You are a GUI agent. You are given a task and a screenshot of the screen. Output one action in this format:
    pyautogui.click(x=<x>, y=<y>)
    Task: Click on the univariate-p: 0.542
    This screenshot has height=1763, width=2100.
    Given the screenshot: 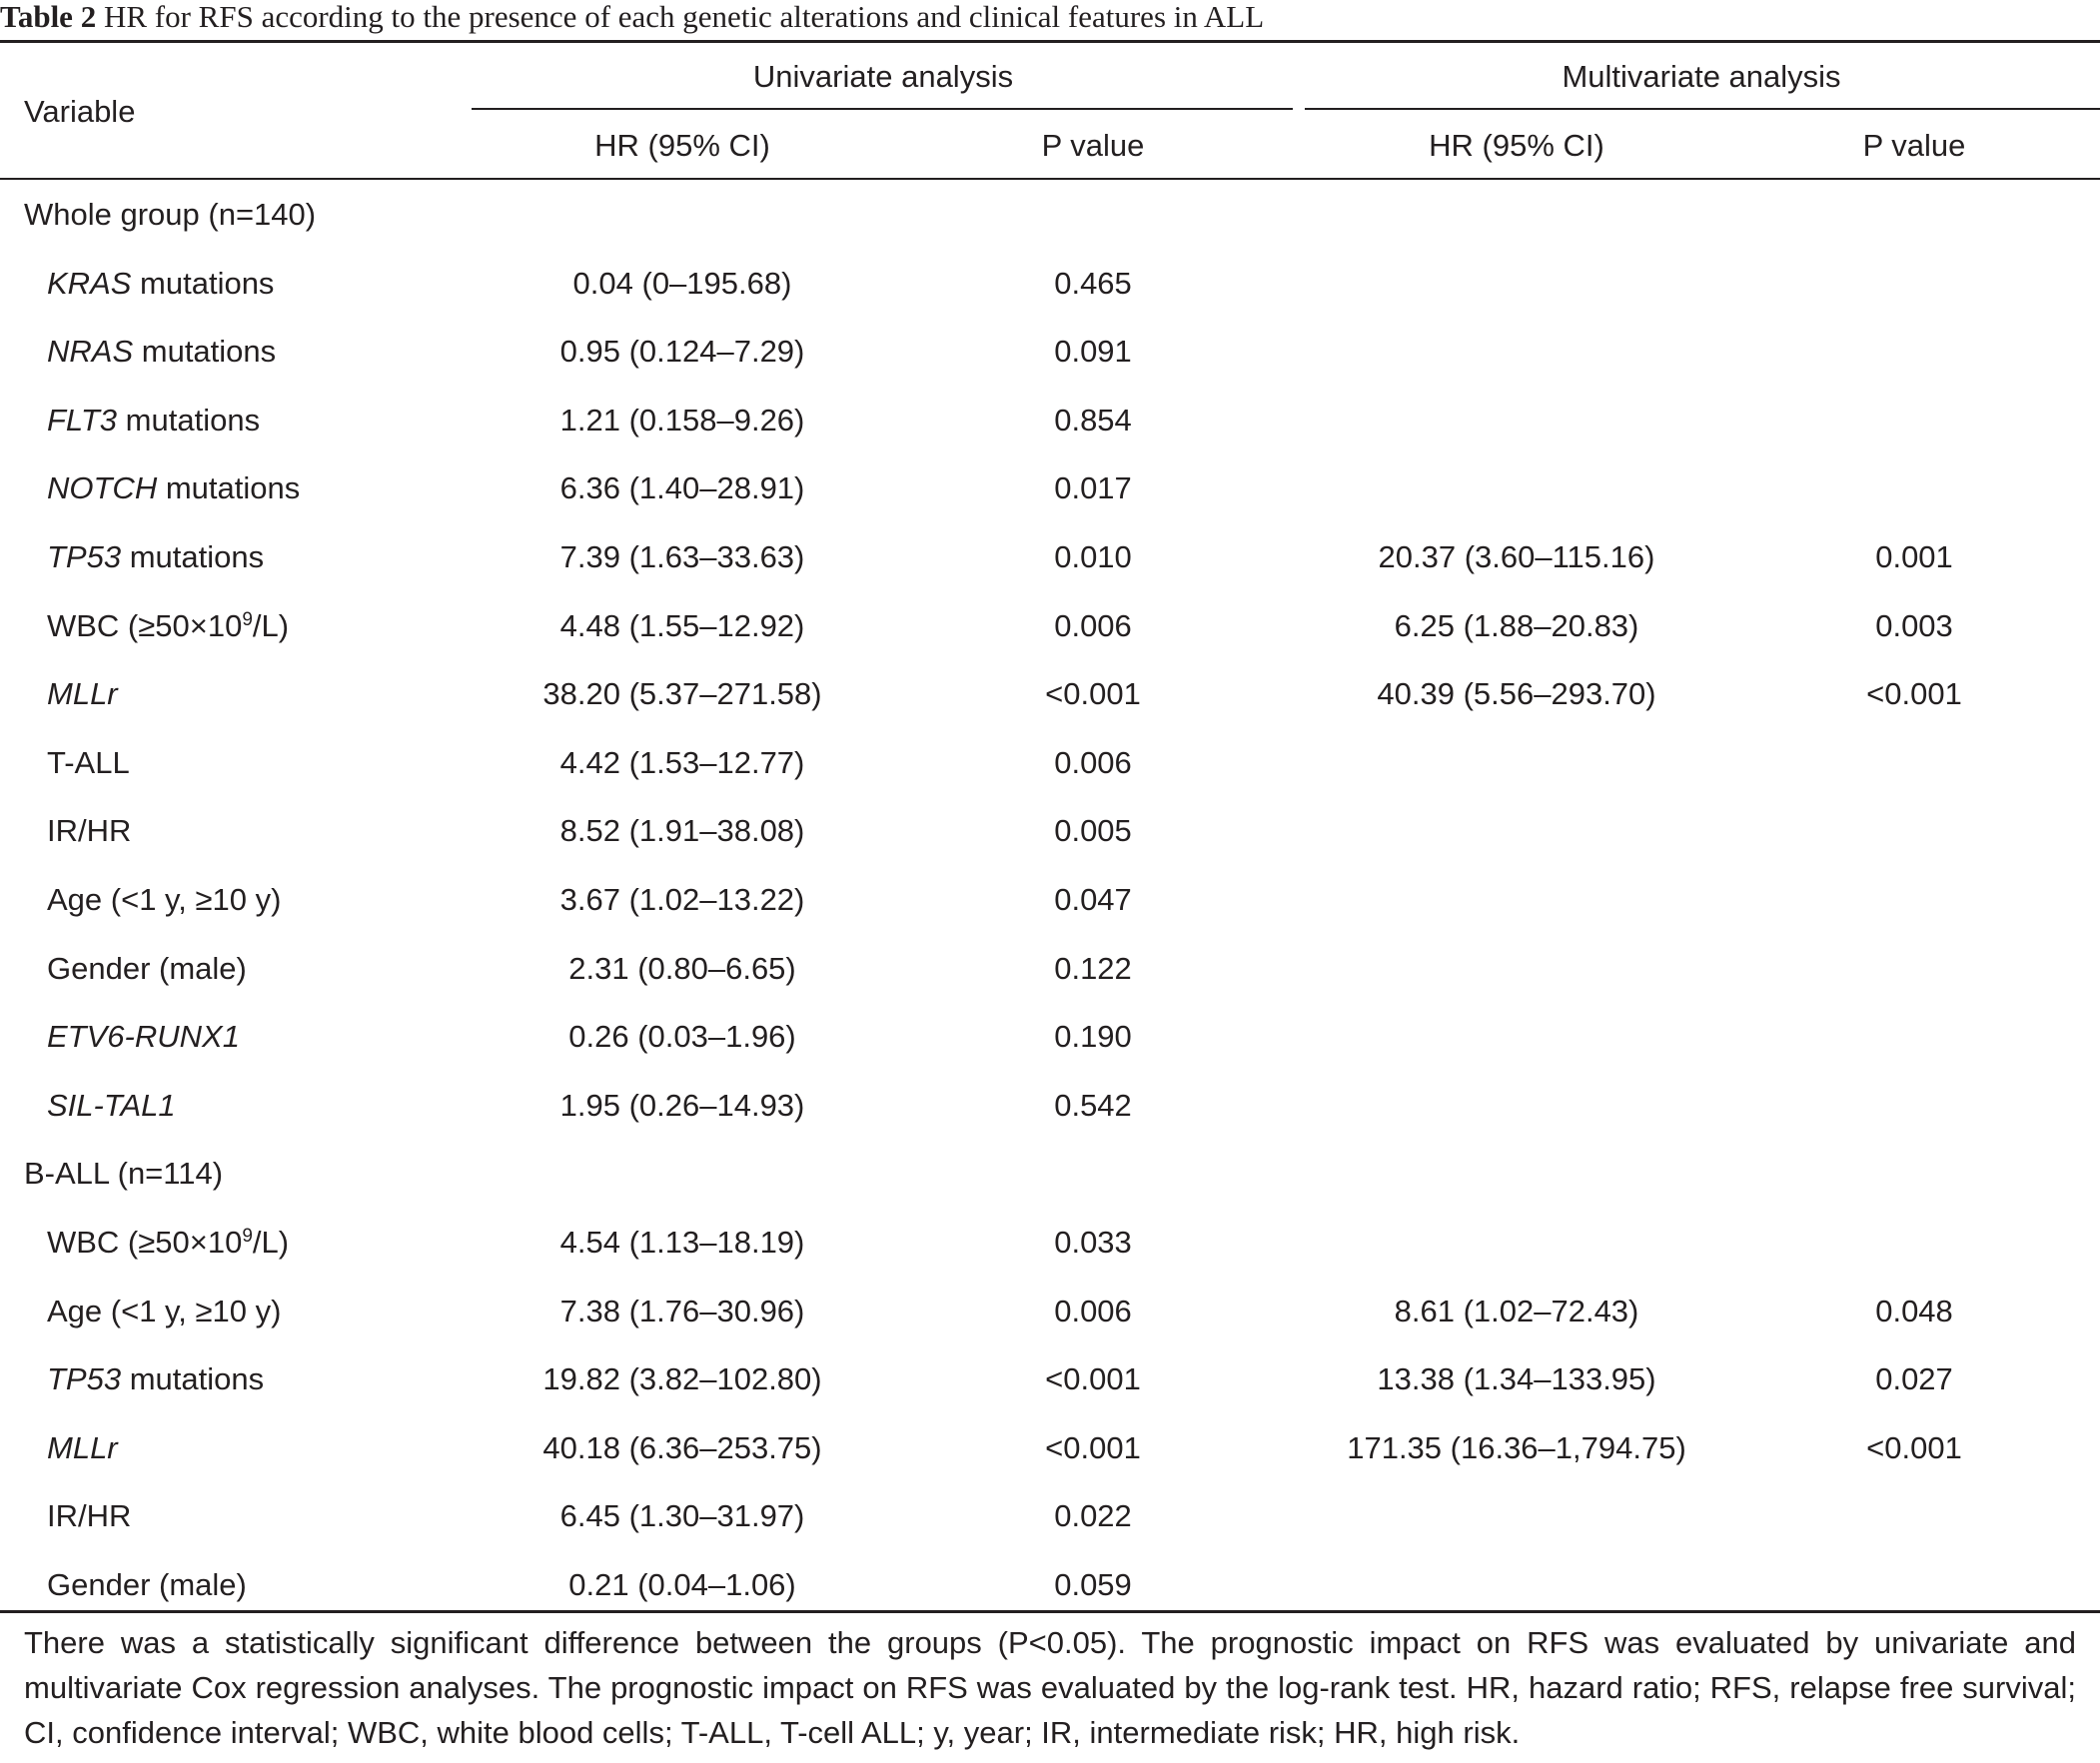 What is the action you would take?
    pyautogui.click(x=1093, y=1105)
    